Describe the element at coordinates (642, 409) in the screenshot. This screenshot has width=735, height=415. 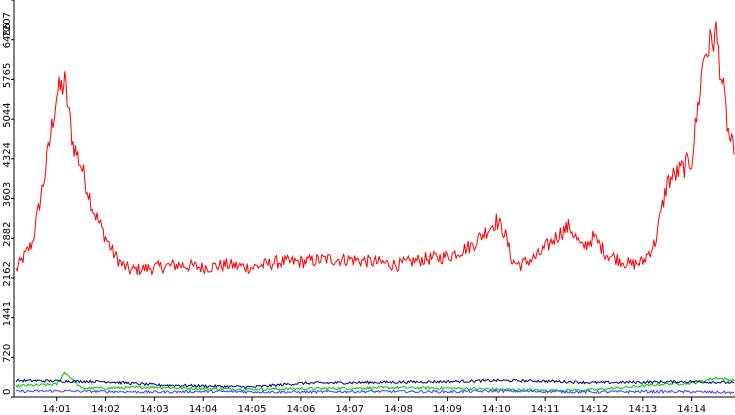
I see `x-tick-label: 14:13` at that location.